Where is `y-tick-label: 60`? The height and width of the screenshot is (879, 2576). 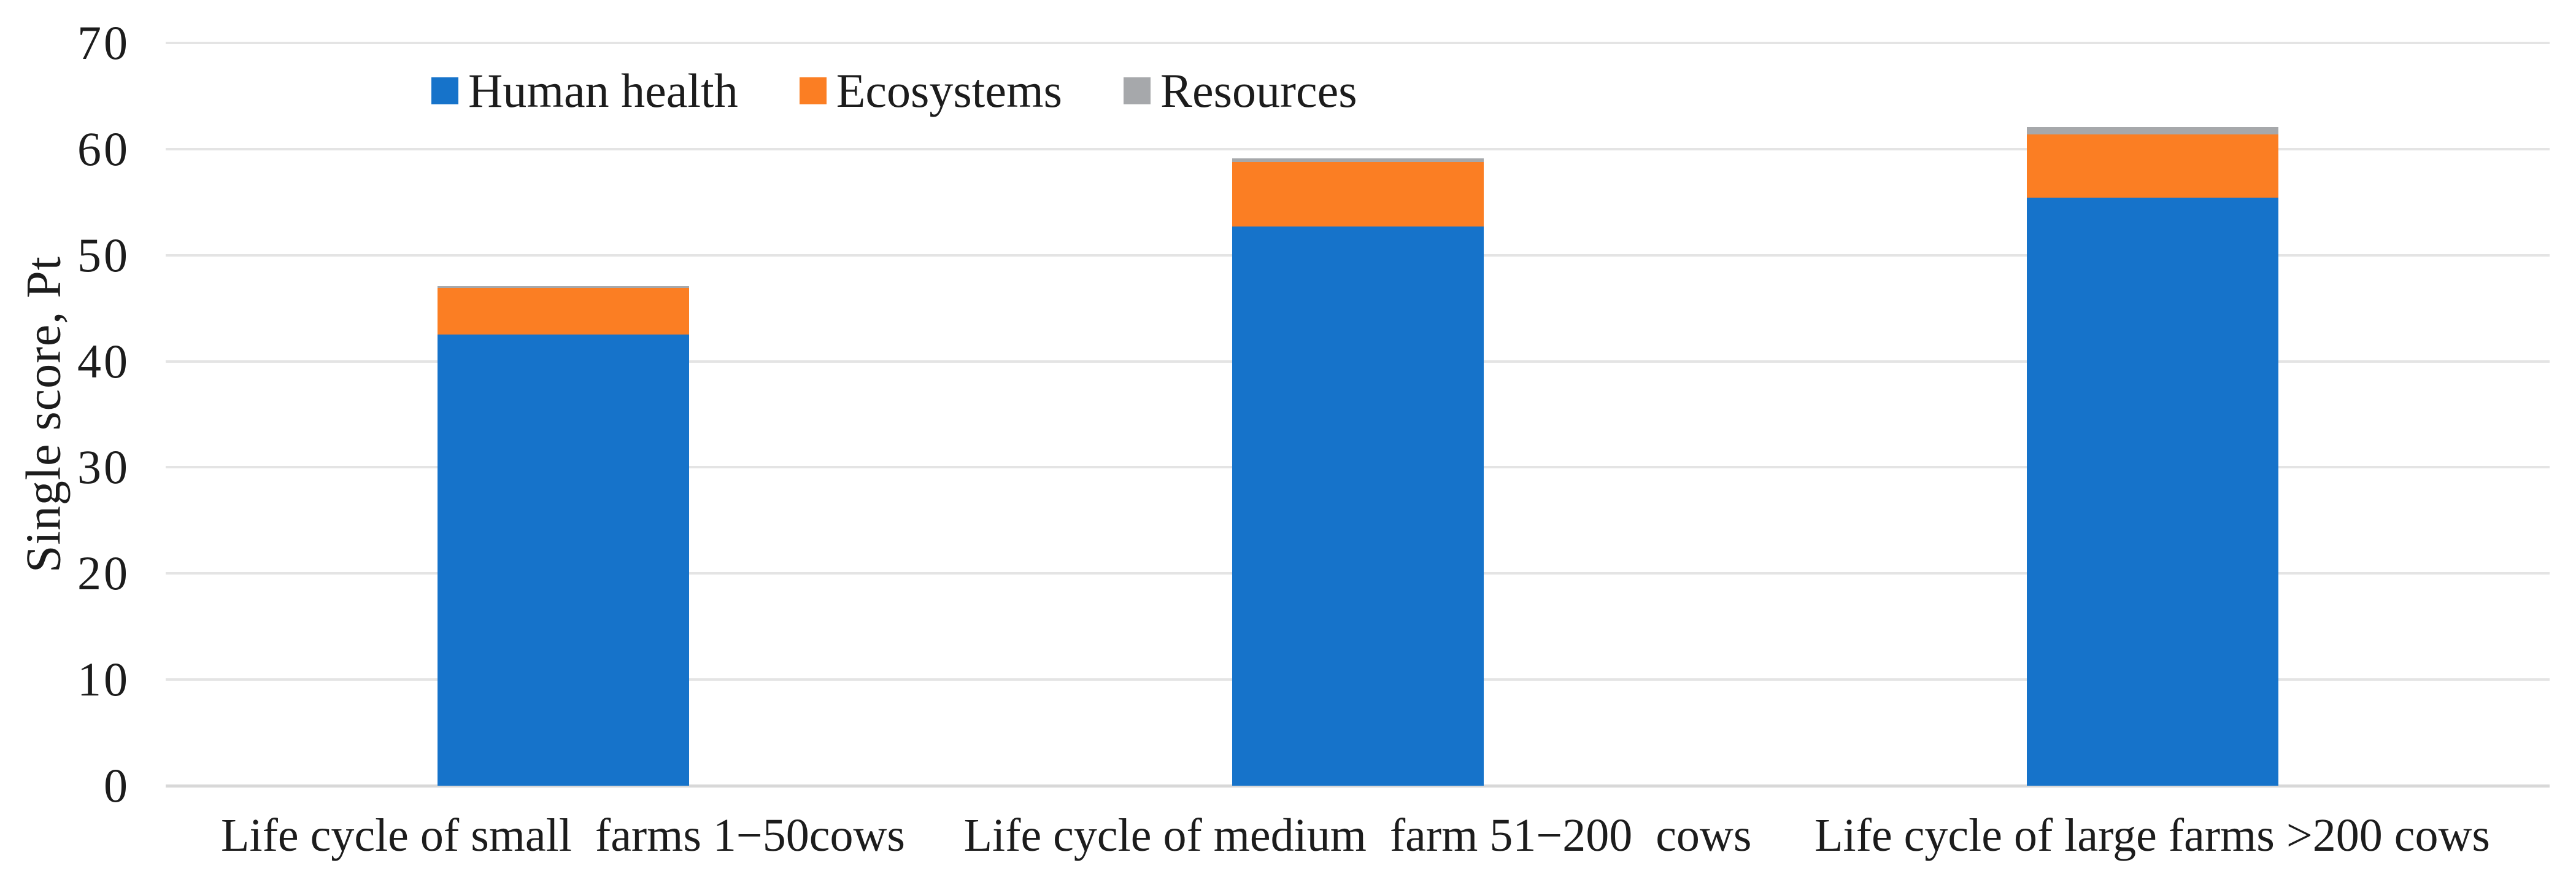
y-tick-label: 60 is located at coordinates (103, 149).